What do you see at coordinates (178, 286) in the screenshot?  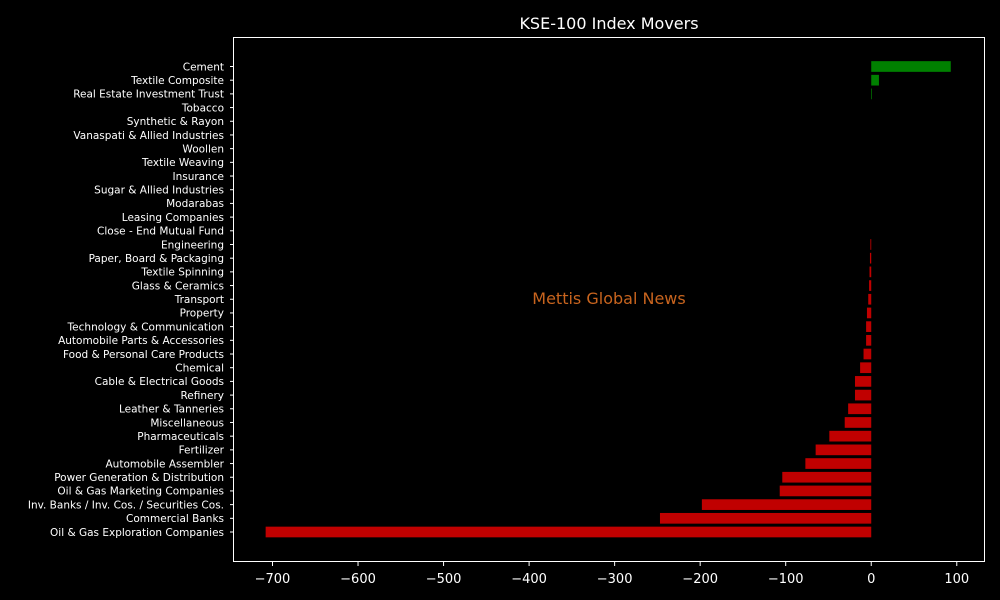 I see `y-tick-label: Glass & Ceramics` at bounding box center [178, 286].